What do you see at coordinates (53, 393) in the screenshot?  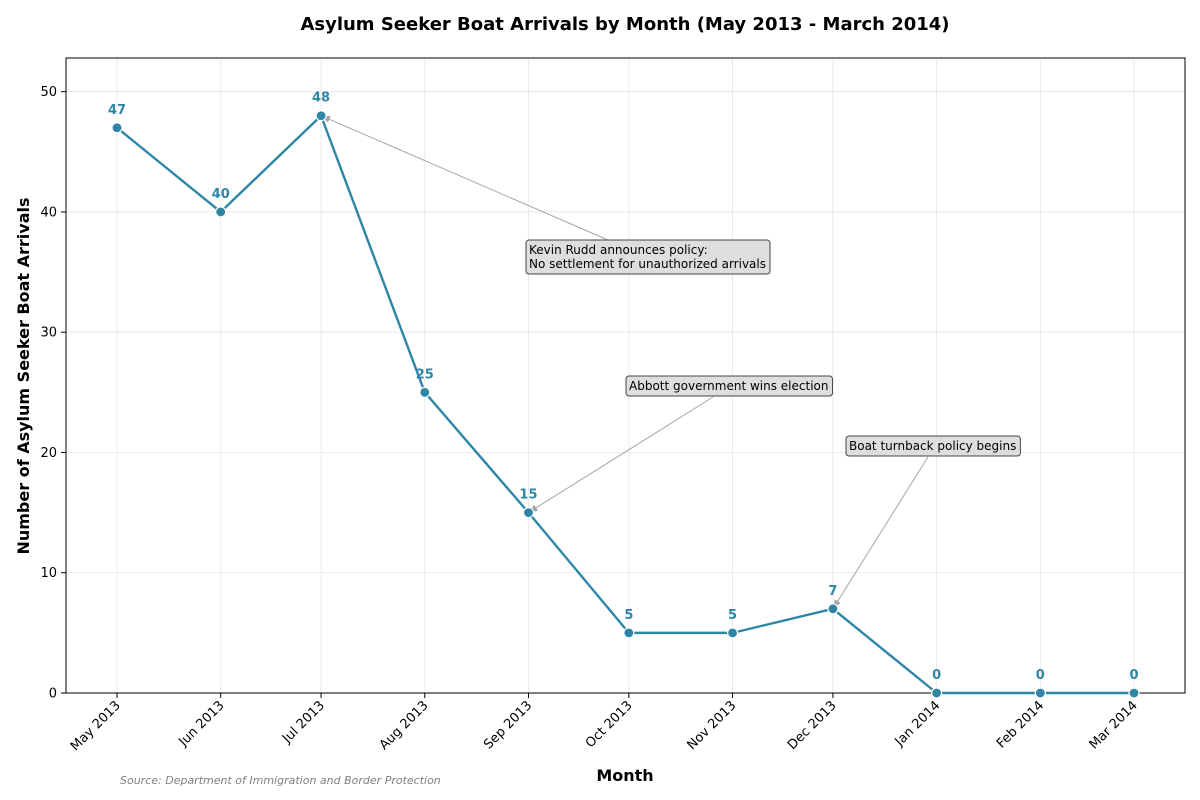 I see `y-axis-ticks: 0 10 20 30 40 50` at bounding box center [53, 393].